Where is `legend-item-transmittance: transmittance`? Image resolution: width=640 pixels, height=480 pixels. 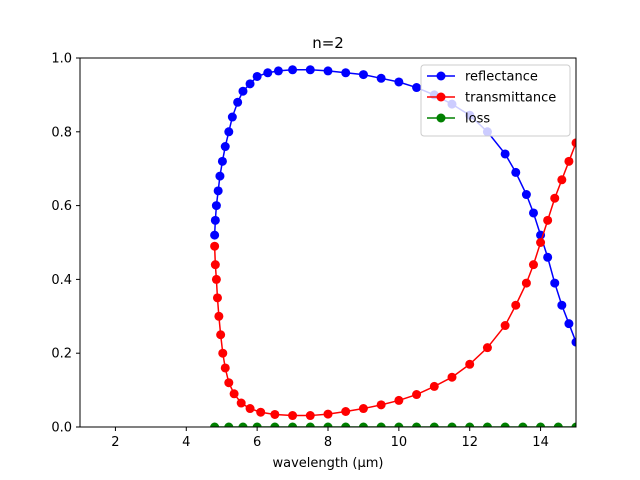 legend-item-transmittance: transmittance is located at coordinates (491, 98).